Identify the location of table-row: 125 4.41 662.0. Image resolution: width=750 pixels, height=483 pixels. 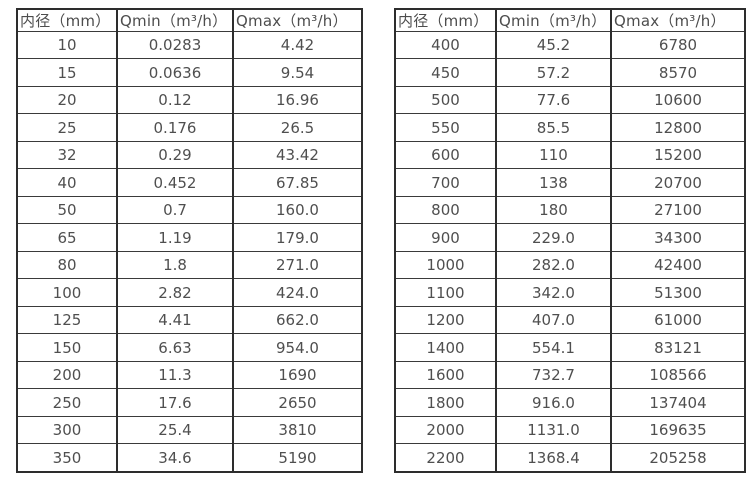
(189, 320).